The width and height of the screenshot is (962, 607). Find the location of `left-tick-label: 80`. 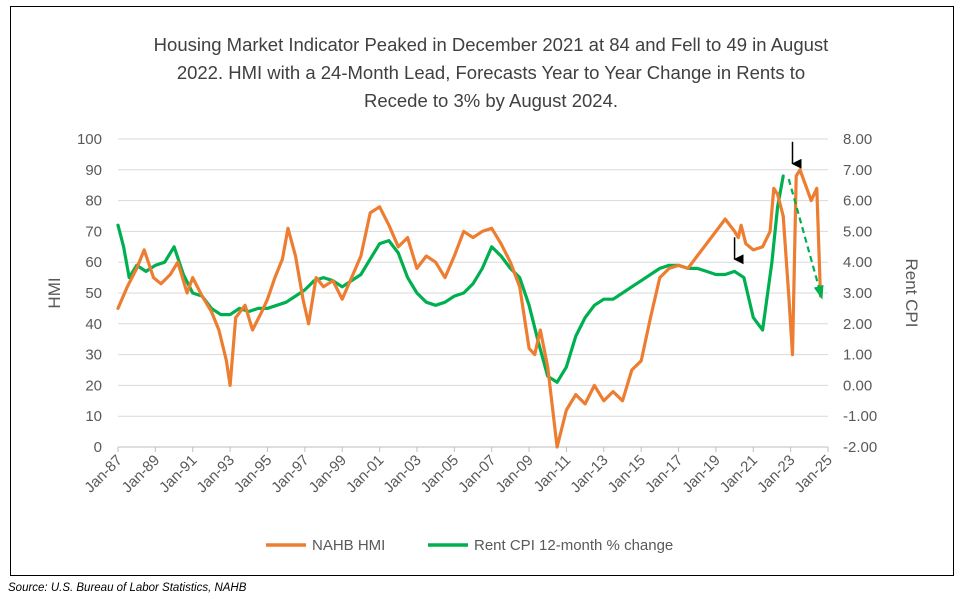

left-tick-label: 80 is located at coordinates (93, 201).